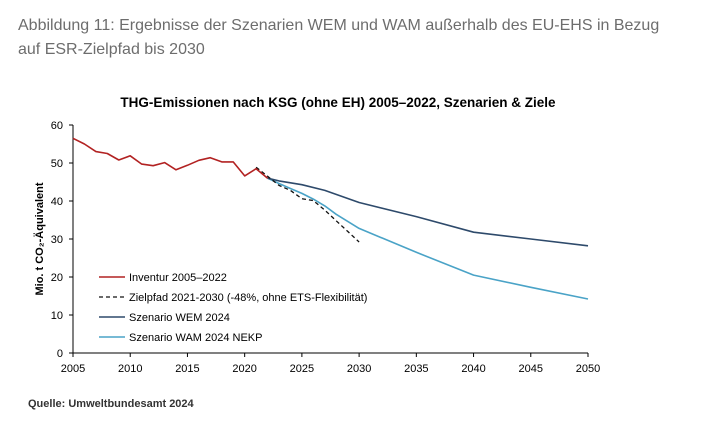  I want to click on y-tick-label: 60, so click(57, 126).